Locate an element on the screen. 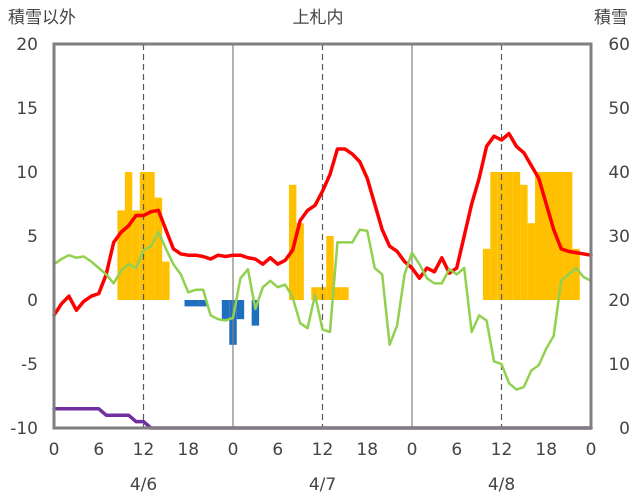 Image resolution: width=636 pixels, height=501 pixels. y-tick-left: -5 is located at coordinates (29, 365).